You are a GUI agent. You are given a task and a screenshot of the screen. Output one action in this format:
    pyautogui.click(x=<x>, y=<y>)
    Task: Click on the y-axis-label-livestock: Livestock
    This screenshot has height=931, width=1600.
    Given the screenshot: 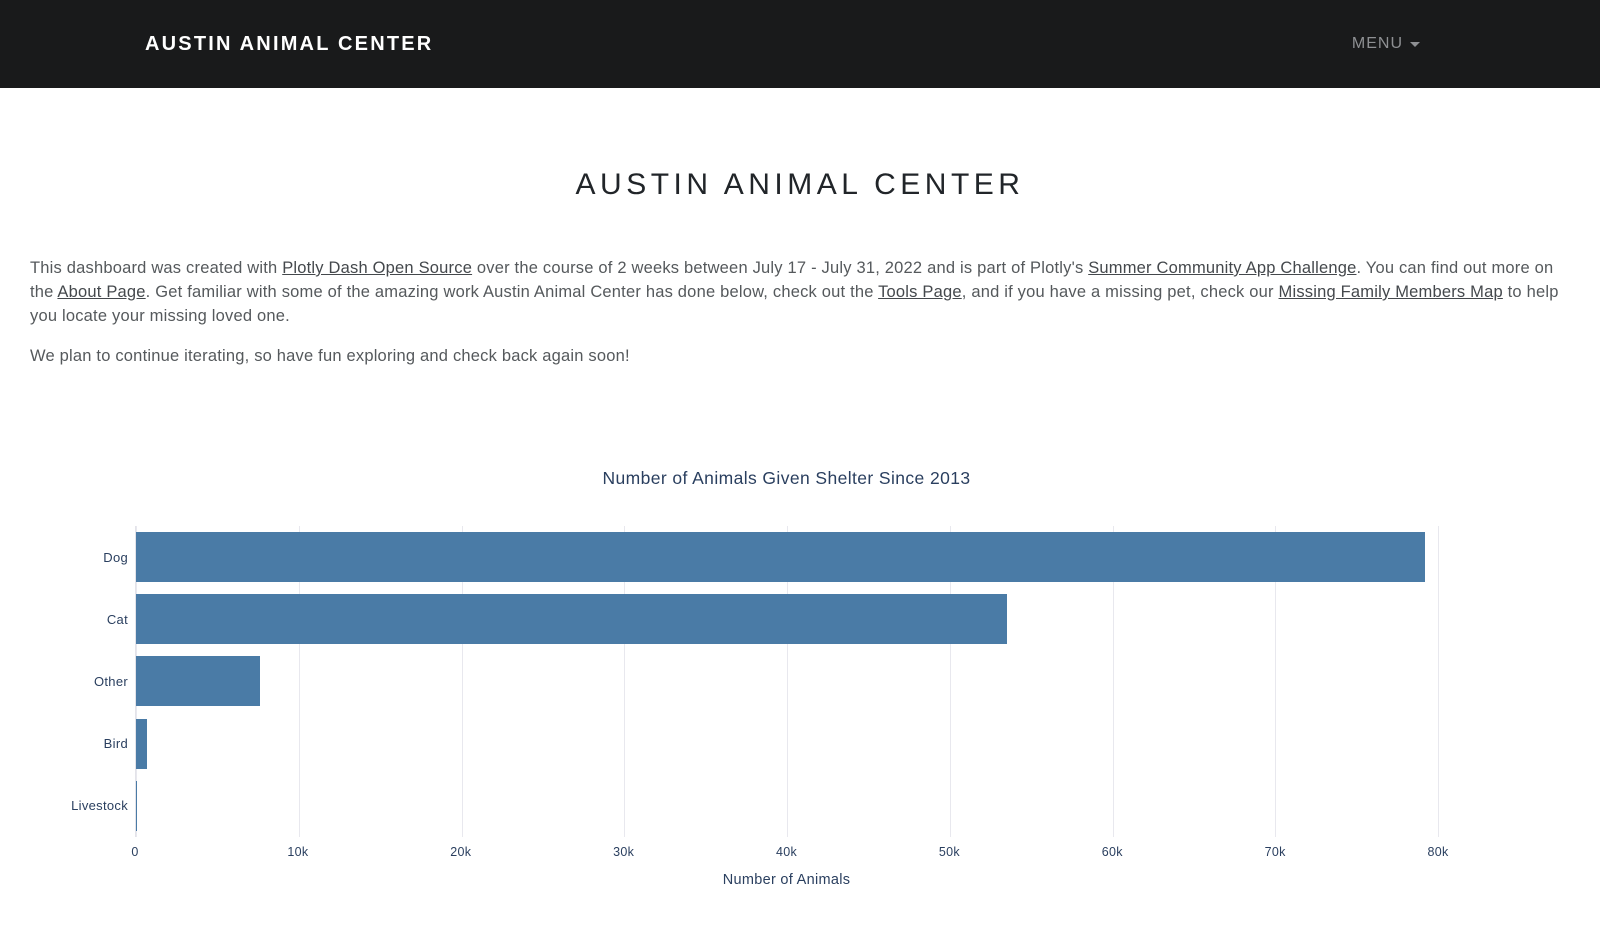 What is the action you would take?
    pyautogui.click(x=99, y=806)
    